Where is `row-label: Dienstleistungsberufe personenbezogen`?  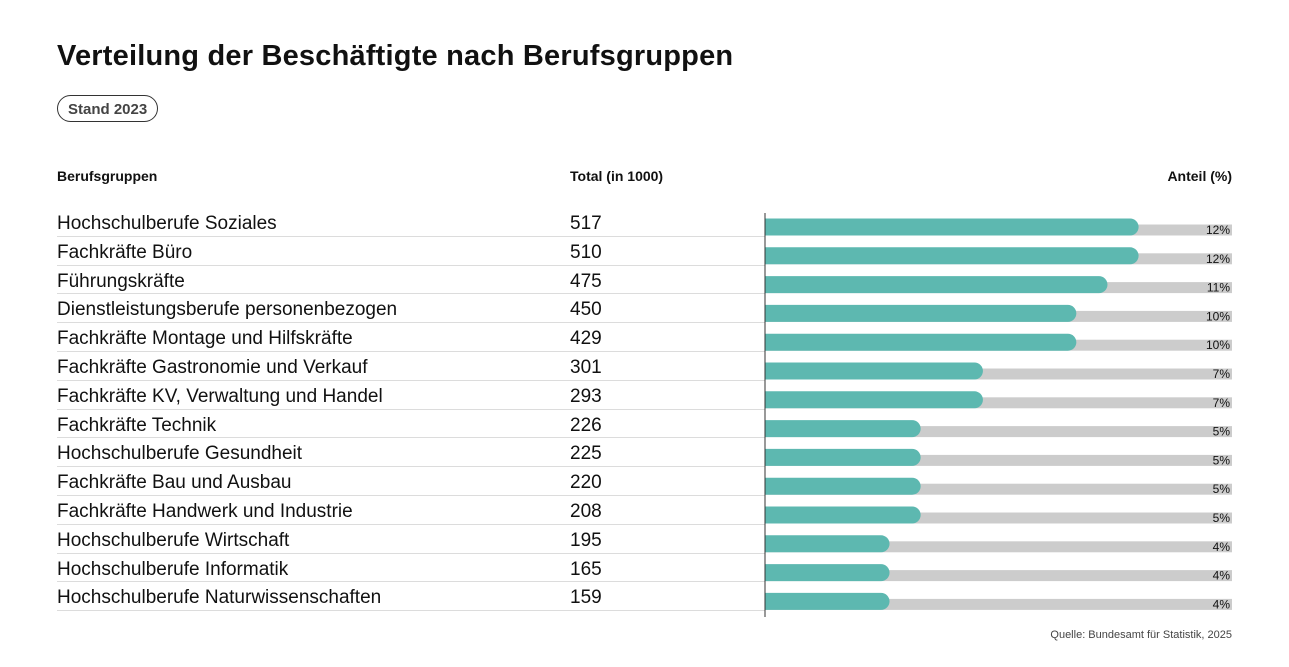
row-label: Dienstleistungsberufe personenbezogen is located at coordinates (227, 310).